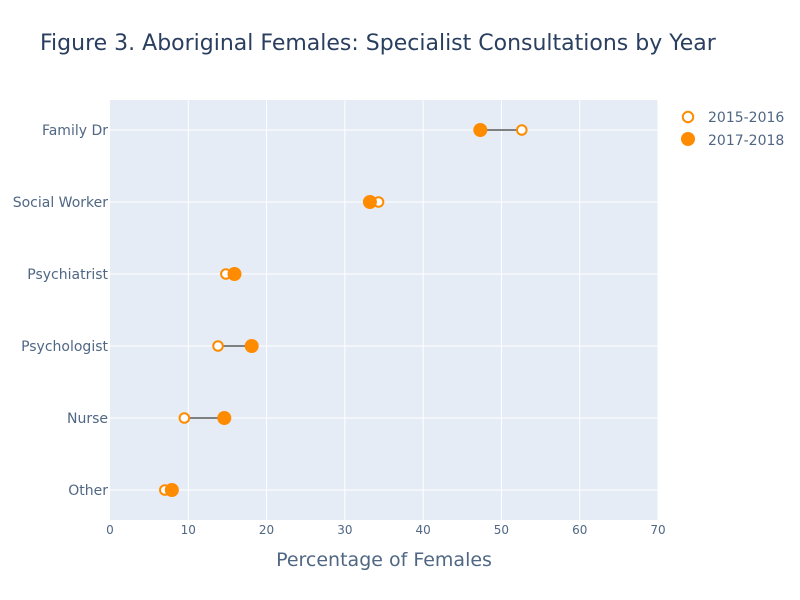 The width and height of the screenshot is (800, 600). Describe the element at coordinates (732, 129) in the screenshot. I see `legend: 2015-2016 2017-2018` at that location.